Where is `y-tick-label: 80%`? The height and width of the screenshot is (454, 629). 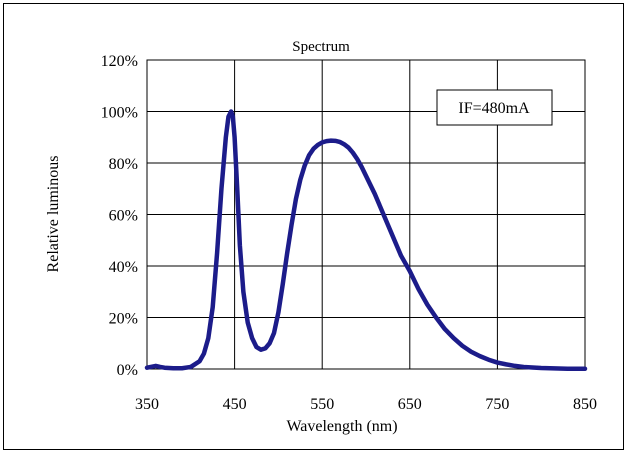 y-tick-label: 80% is located at coordinates (123, 164).